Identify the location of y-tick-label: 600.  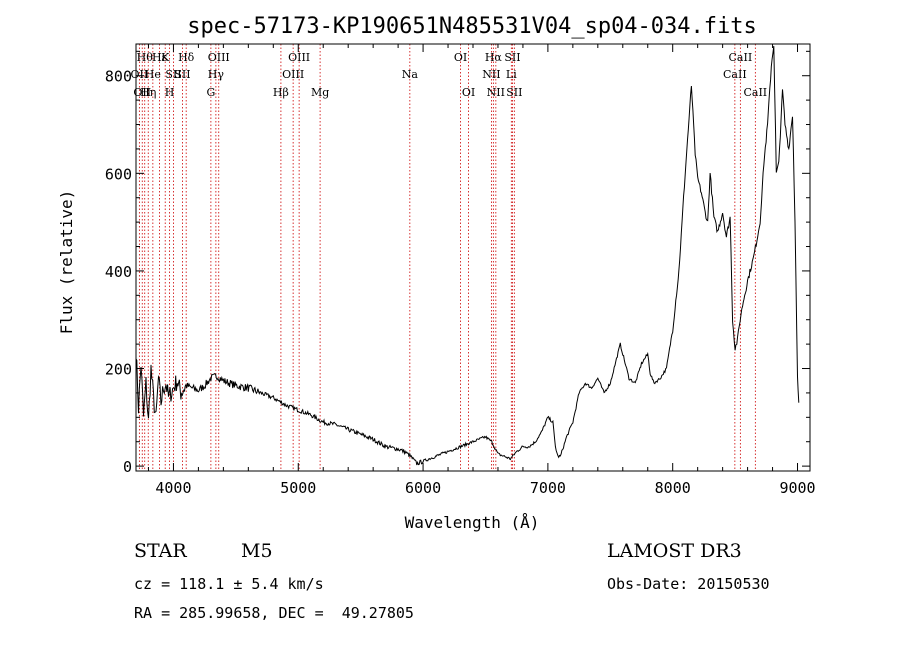
(118, 174).